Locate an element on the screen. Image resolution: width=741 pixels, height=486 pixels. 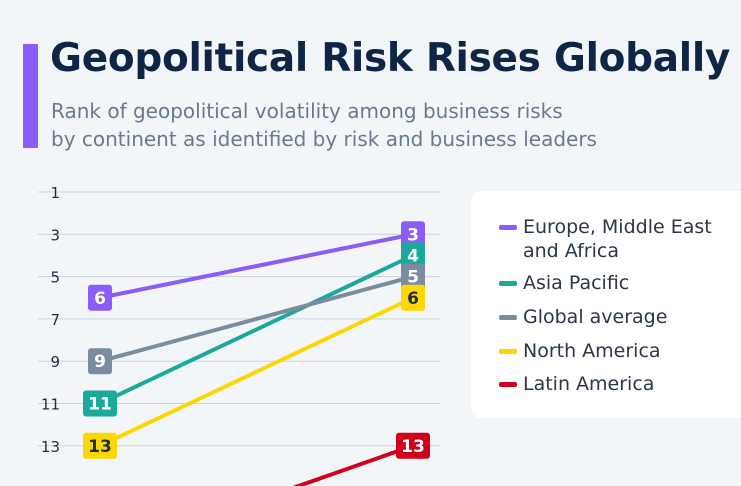
data-label-2-0: 9 is located at coordinates (100, 362).